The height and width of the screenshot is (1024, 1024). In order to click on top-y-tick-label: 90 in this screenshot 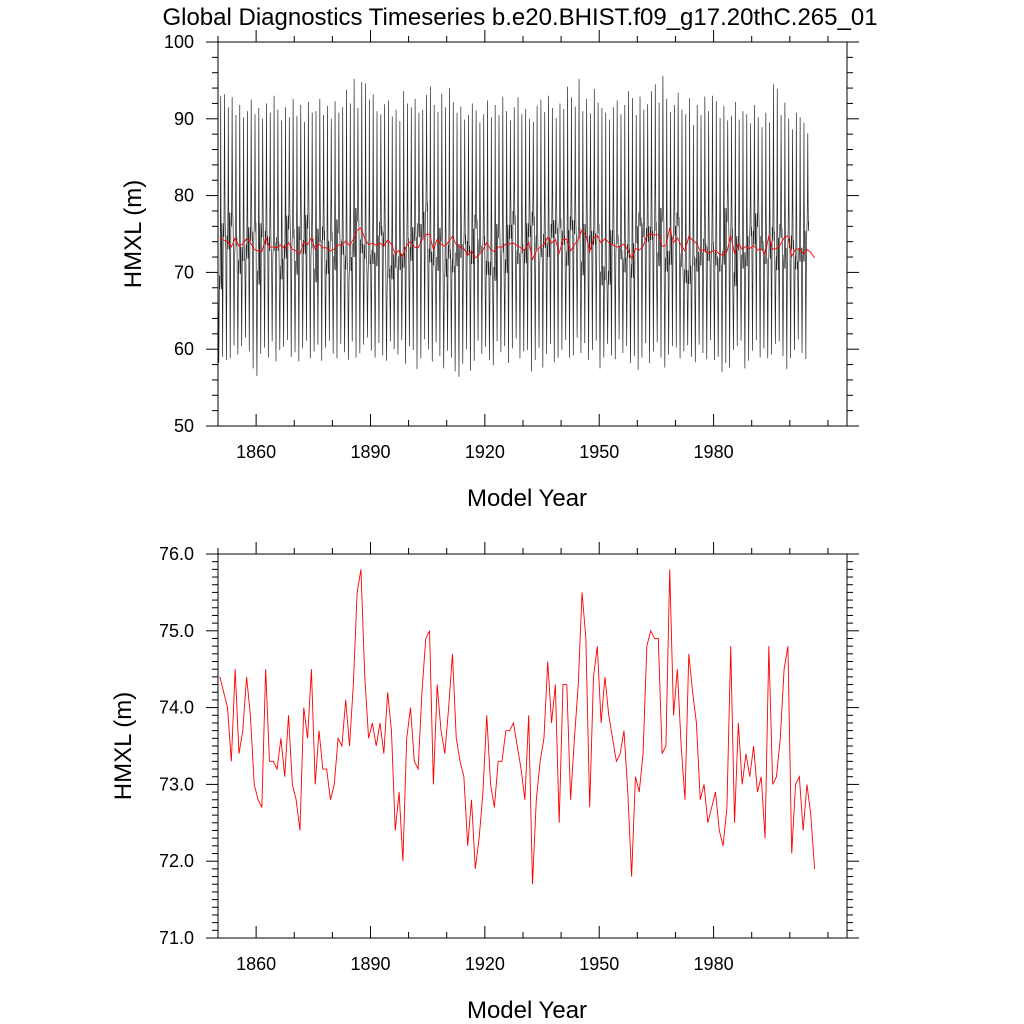, I will do `click(184, 119)`.